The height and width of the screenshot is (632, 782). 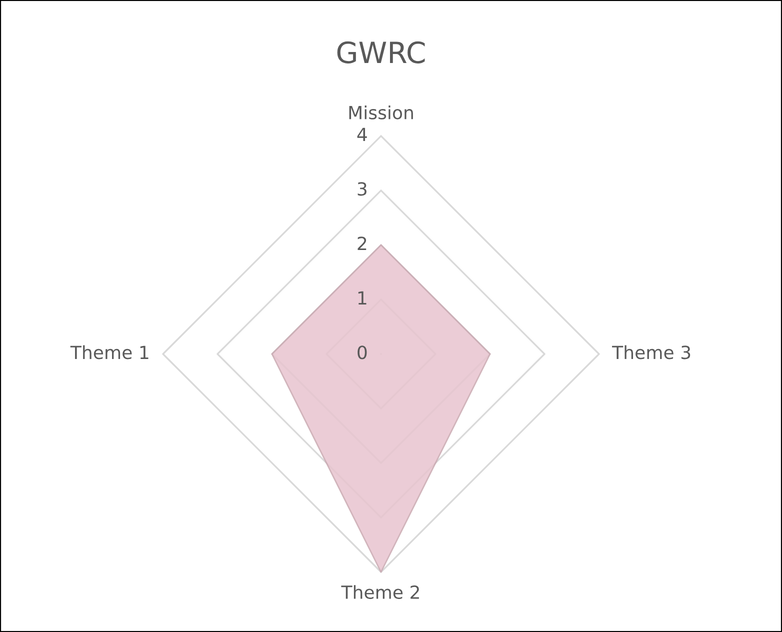 I want to click on spoke-label: Theme 1, so click(x=109, y=352).